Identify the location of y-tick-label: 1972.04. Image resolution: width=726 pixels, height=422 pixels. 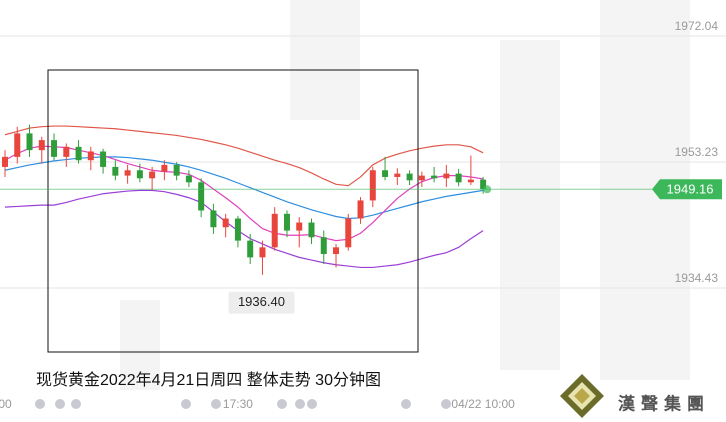
(697, 26).